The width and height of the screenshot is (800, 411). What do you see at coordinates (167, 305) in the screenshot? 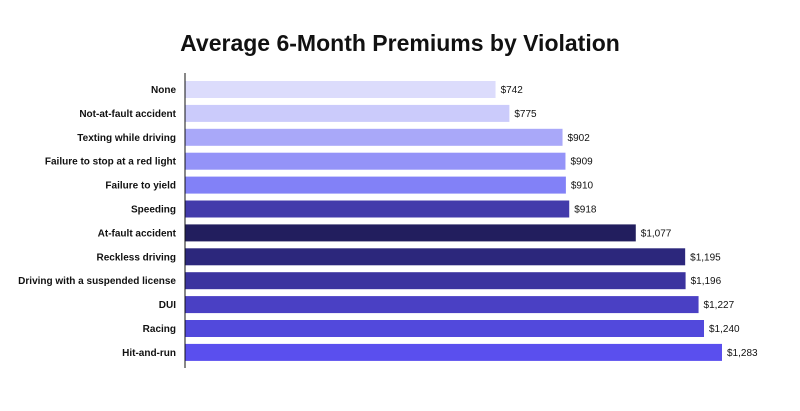
I see `category-label: DUI` at bounding box center [167, 305].